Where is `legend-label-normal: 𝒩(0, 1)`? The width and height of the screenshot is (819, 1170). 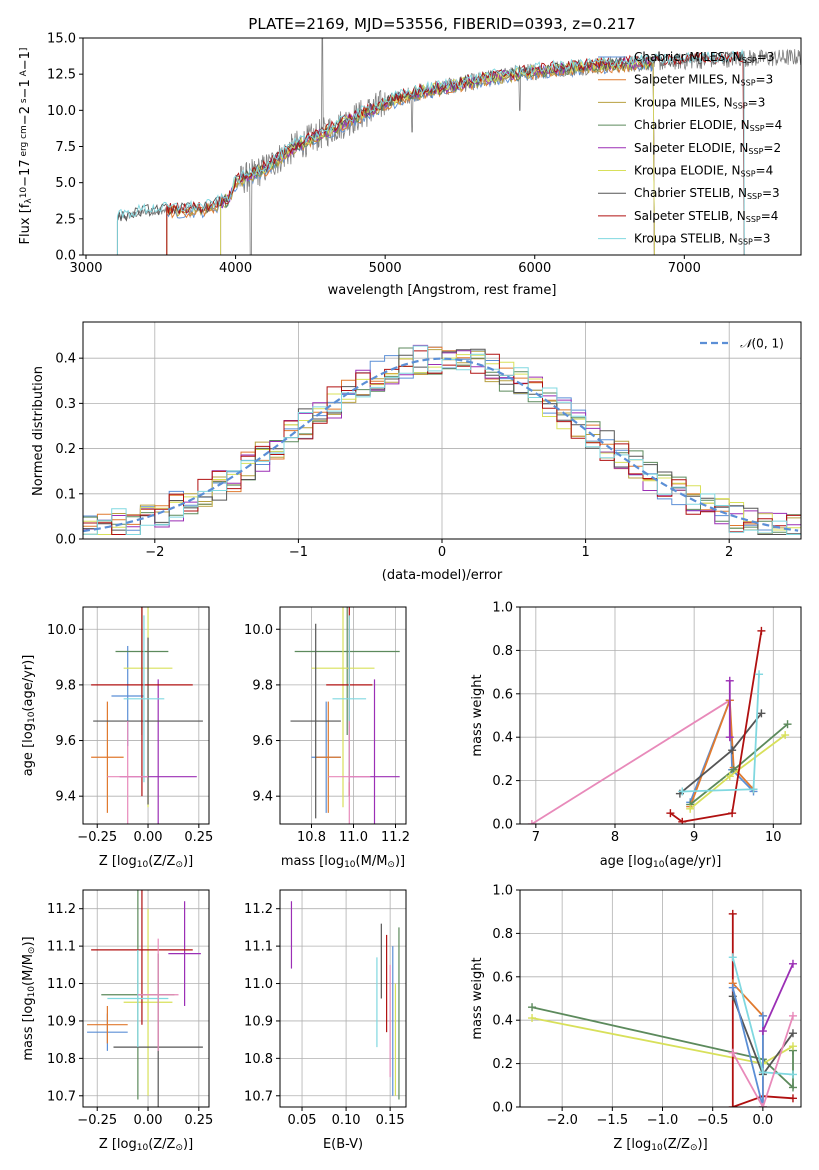
legend-label-normal: 𝒩(0, 1) is located at coordinates (762, 344).